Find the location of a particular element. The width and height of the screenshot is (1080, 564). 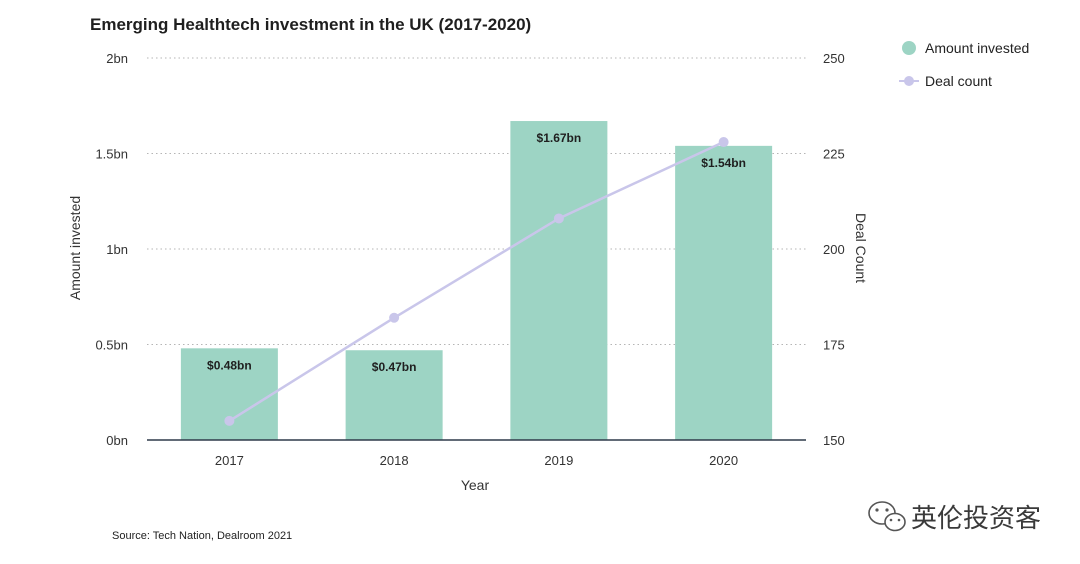

source-note: Source: Tech Nation, Dealroom 2021 is located at coordinates (202, 536).